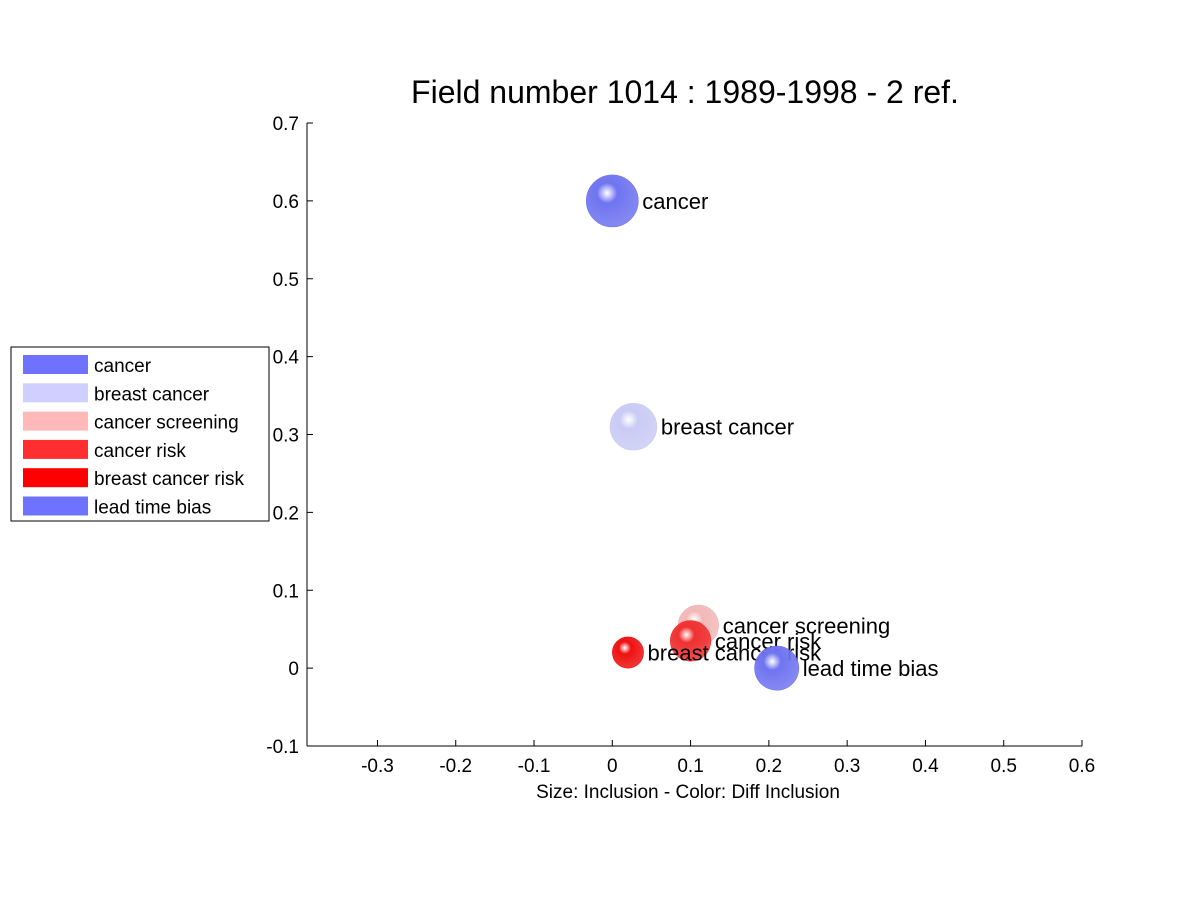 The width and height of the screenshot is (1200, 900). Describe the element at coordinates (612, 766) in the screenshot. I see `x-tick-label: 0` at that location.